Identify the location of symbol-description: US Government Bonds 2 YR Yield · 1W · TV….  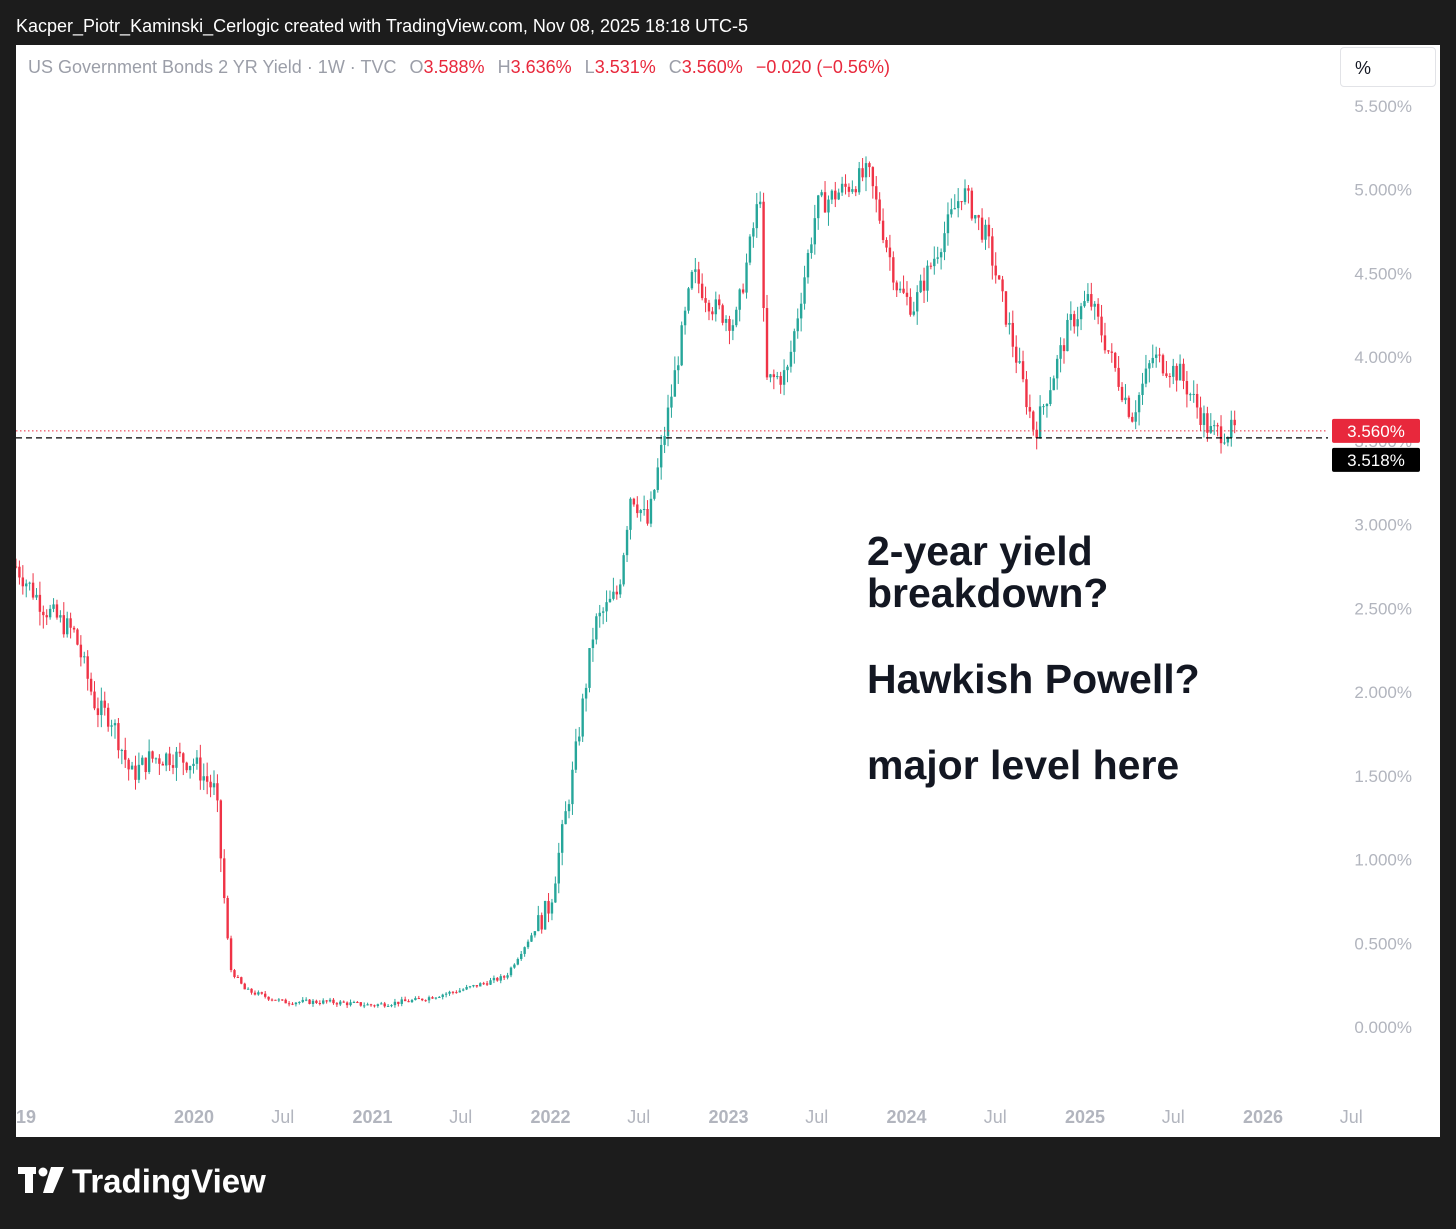
(212, 67).